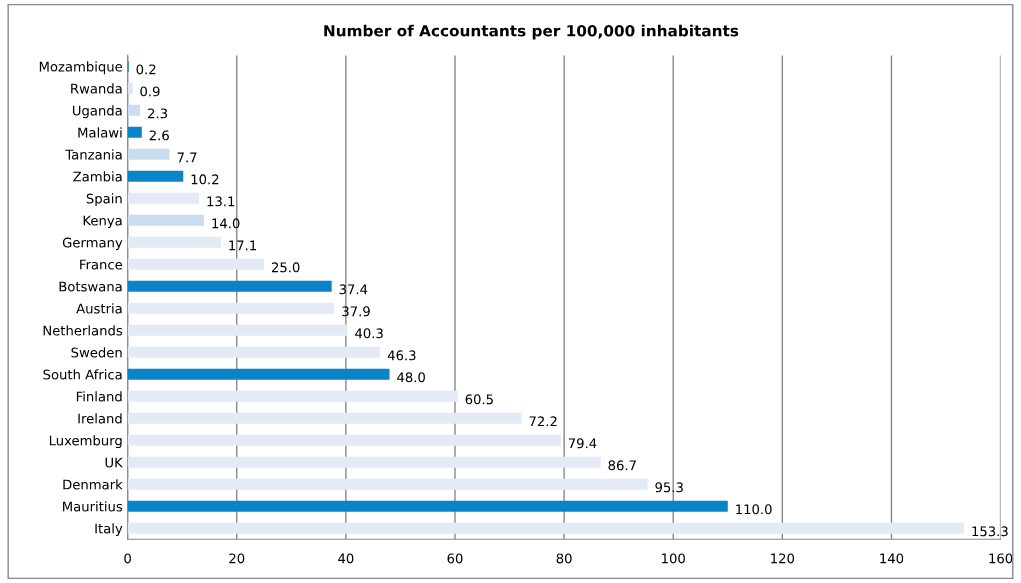 The image size is (1021, 583). Describe the element at coordinates (531, 32) in the screenshot. I see `chart-title: Number of Accountants per 100,000 inhabitants` at that location.